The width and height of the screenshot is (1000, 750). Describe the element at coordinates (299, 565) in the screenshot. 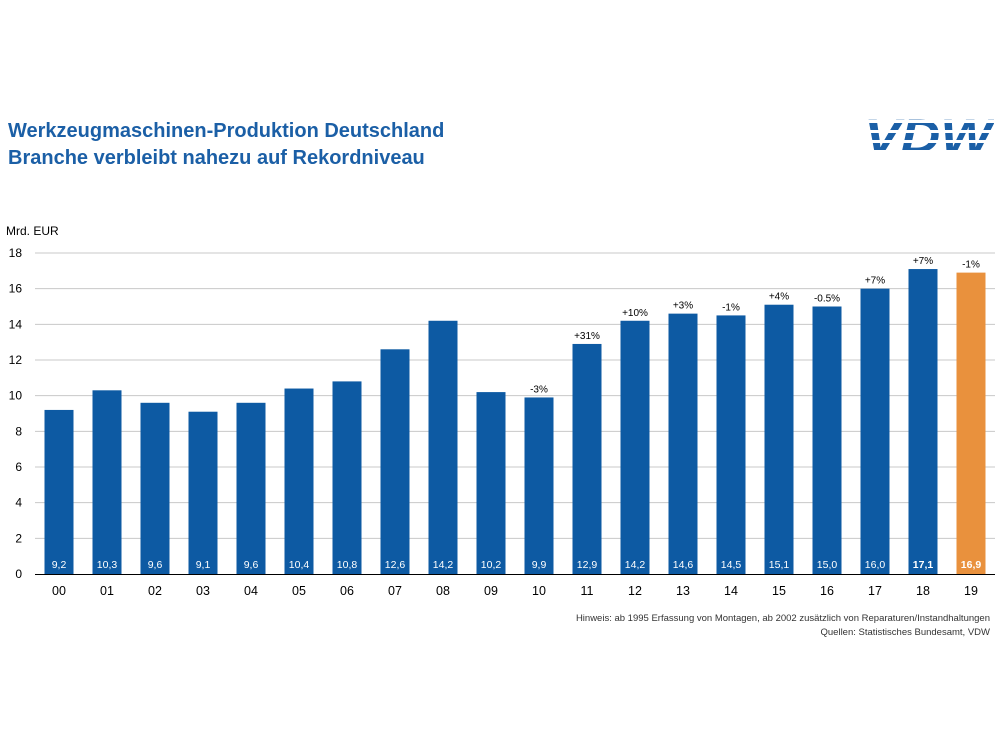

I see `value-label-05: 10,4` at that location.